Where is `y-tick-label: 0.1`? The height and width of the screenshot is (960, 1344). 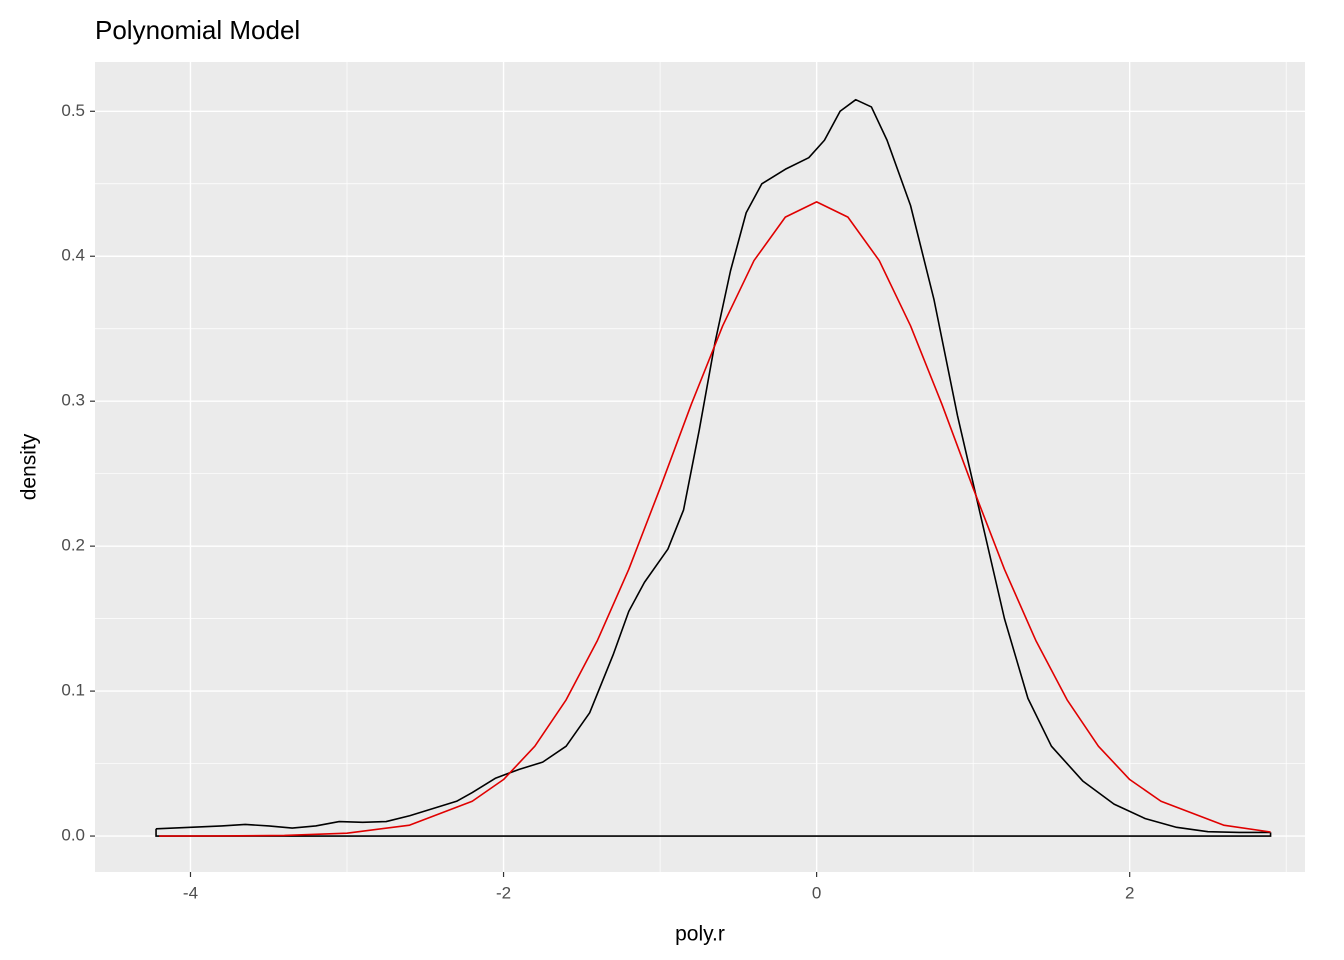 y-tick-label: 0.1 is located at coordinates (73, 690).